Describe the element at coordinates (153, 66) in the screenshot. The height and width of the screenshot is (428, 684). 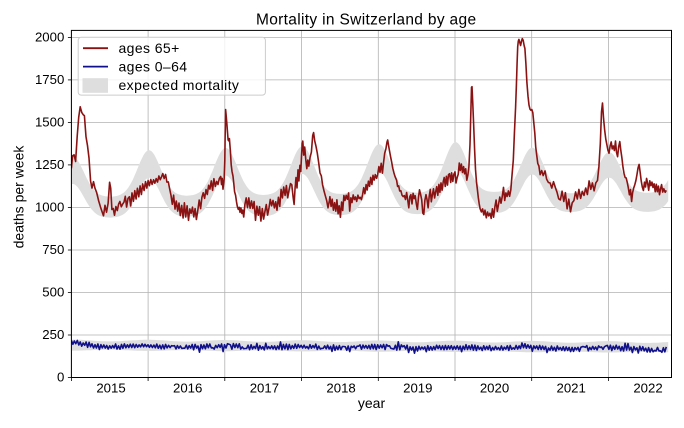
I see `svg-text: ages 0–64` at that location.